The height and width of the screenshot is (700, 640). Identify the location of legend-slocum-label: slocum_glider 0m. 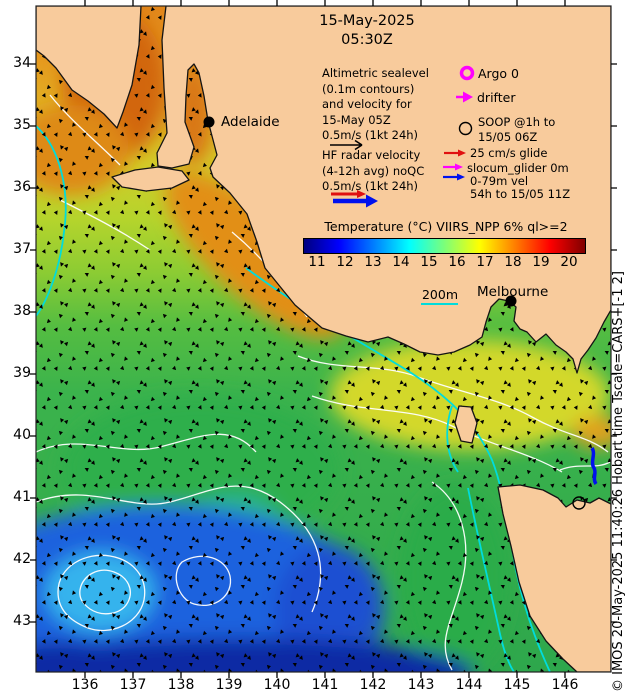
(518, 167).